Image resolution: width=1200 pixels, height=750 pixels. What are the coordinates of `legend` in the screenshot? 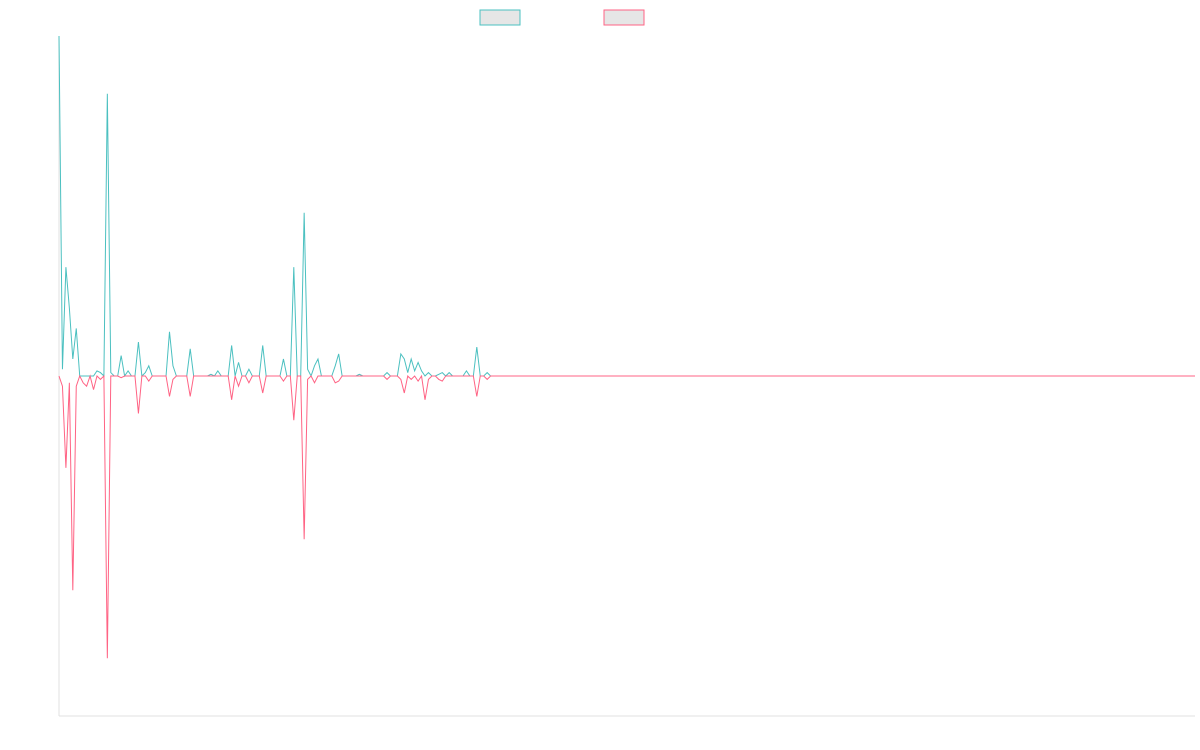 It's located at (562, 17).